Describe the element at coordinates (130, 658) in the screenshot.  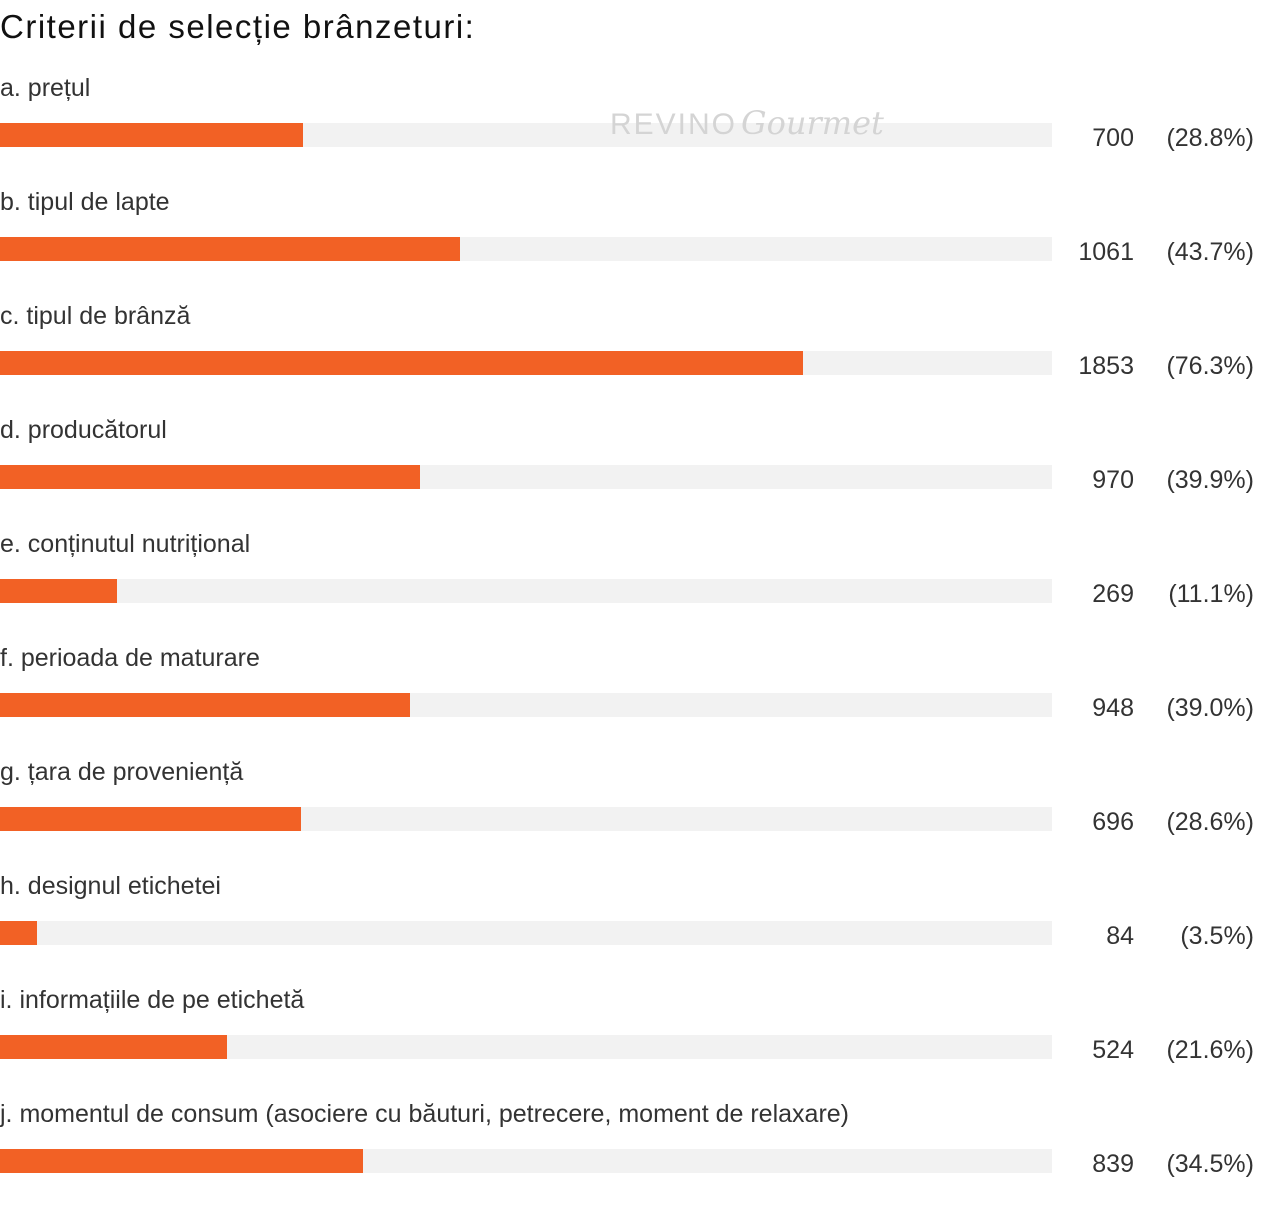
I see `category-label: f. perioada de maturare` at that location.